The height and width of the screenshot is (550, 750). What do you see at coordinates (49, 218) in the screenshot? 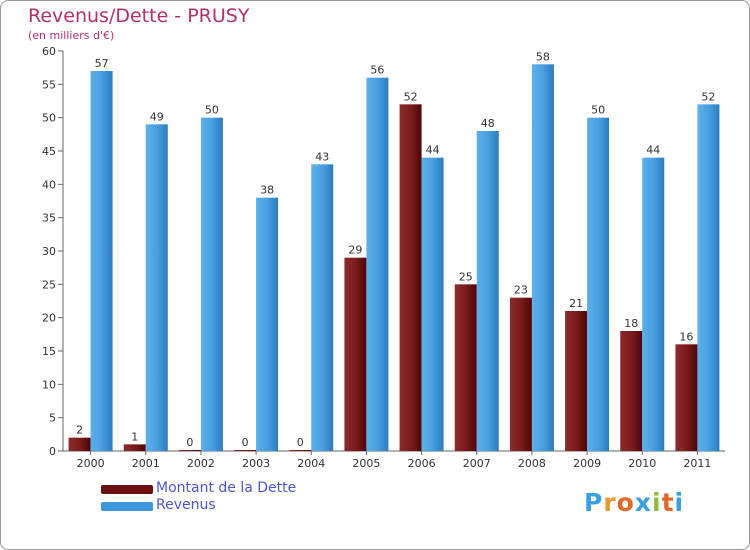
I see `y-tick-label: 35` at bounding box center [49, 218].